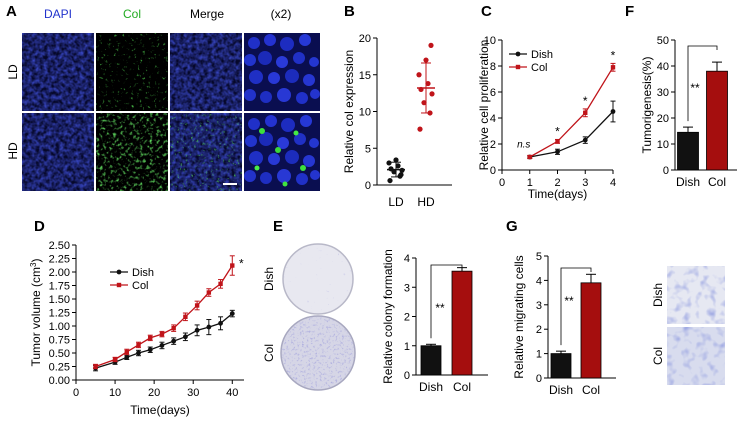  I want to click on x-tick-label: 40, so click(232, 393).